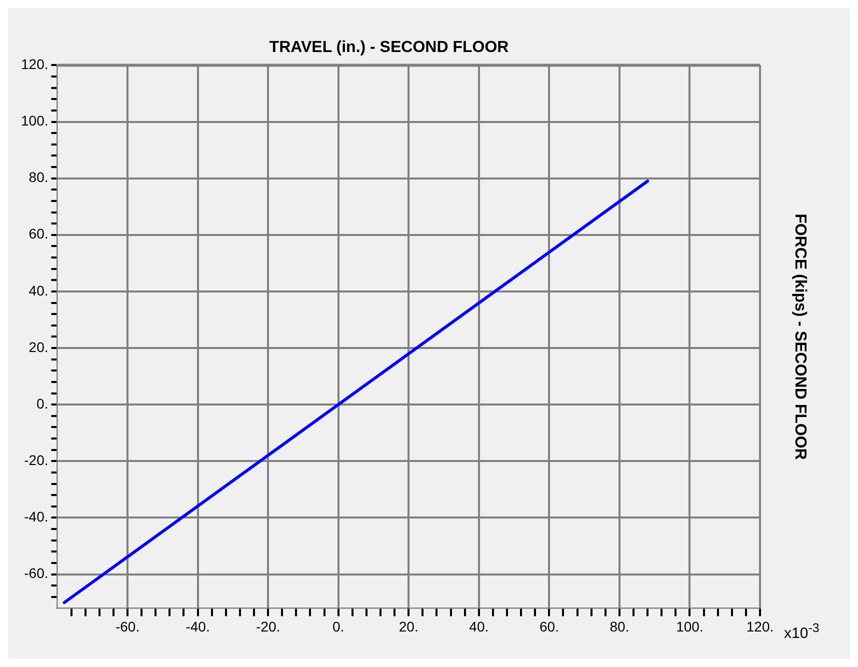 Image resolution: width=858 pixels, height=667 pixels. Describe the element at coordinates (760, 626) in the screenshot. I see `x-tick-label: 120.` at that location.